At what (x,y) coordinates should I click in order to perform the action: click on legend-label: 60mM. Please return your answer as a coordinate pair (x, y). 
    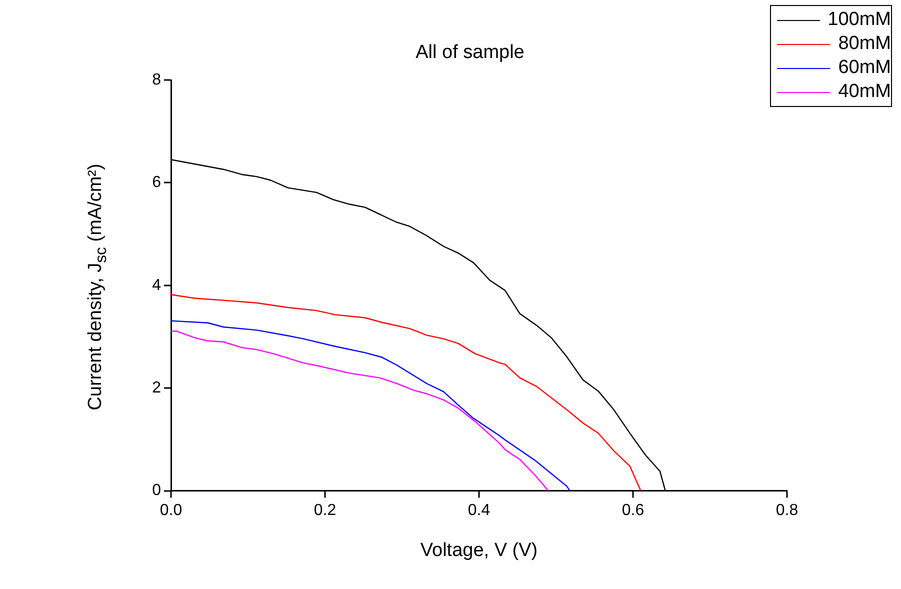
    Looking at the image, I should click on (864, 68).